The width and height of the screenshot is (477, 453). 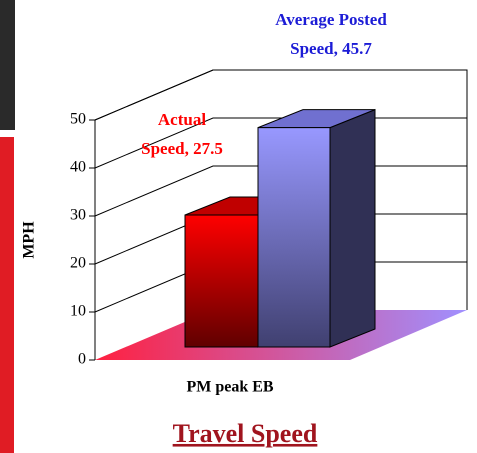 I want to click on data-label: Average Posted Speed, 45.7, so click(x=331, y=34).